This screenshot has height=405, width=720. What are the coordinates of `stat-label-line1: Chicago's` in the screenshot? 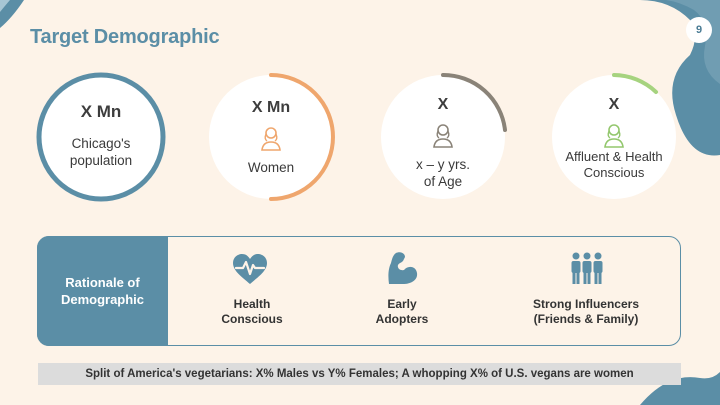 It's located at (101, 143).